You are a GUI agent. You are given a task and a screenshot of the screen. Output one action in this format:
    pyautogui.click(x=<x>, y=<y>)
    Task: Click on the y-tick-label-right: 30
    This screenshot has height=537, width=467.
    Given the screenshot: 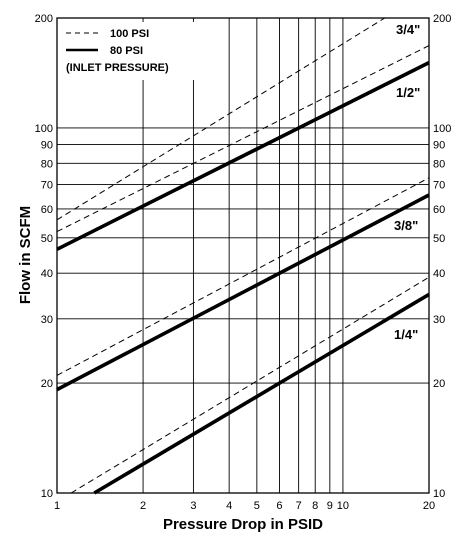 What is the action you would take?
    pyautogui.click(x=439, y=320)
    